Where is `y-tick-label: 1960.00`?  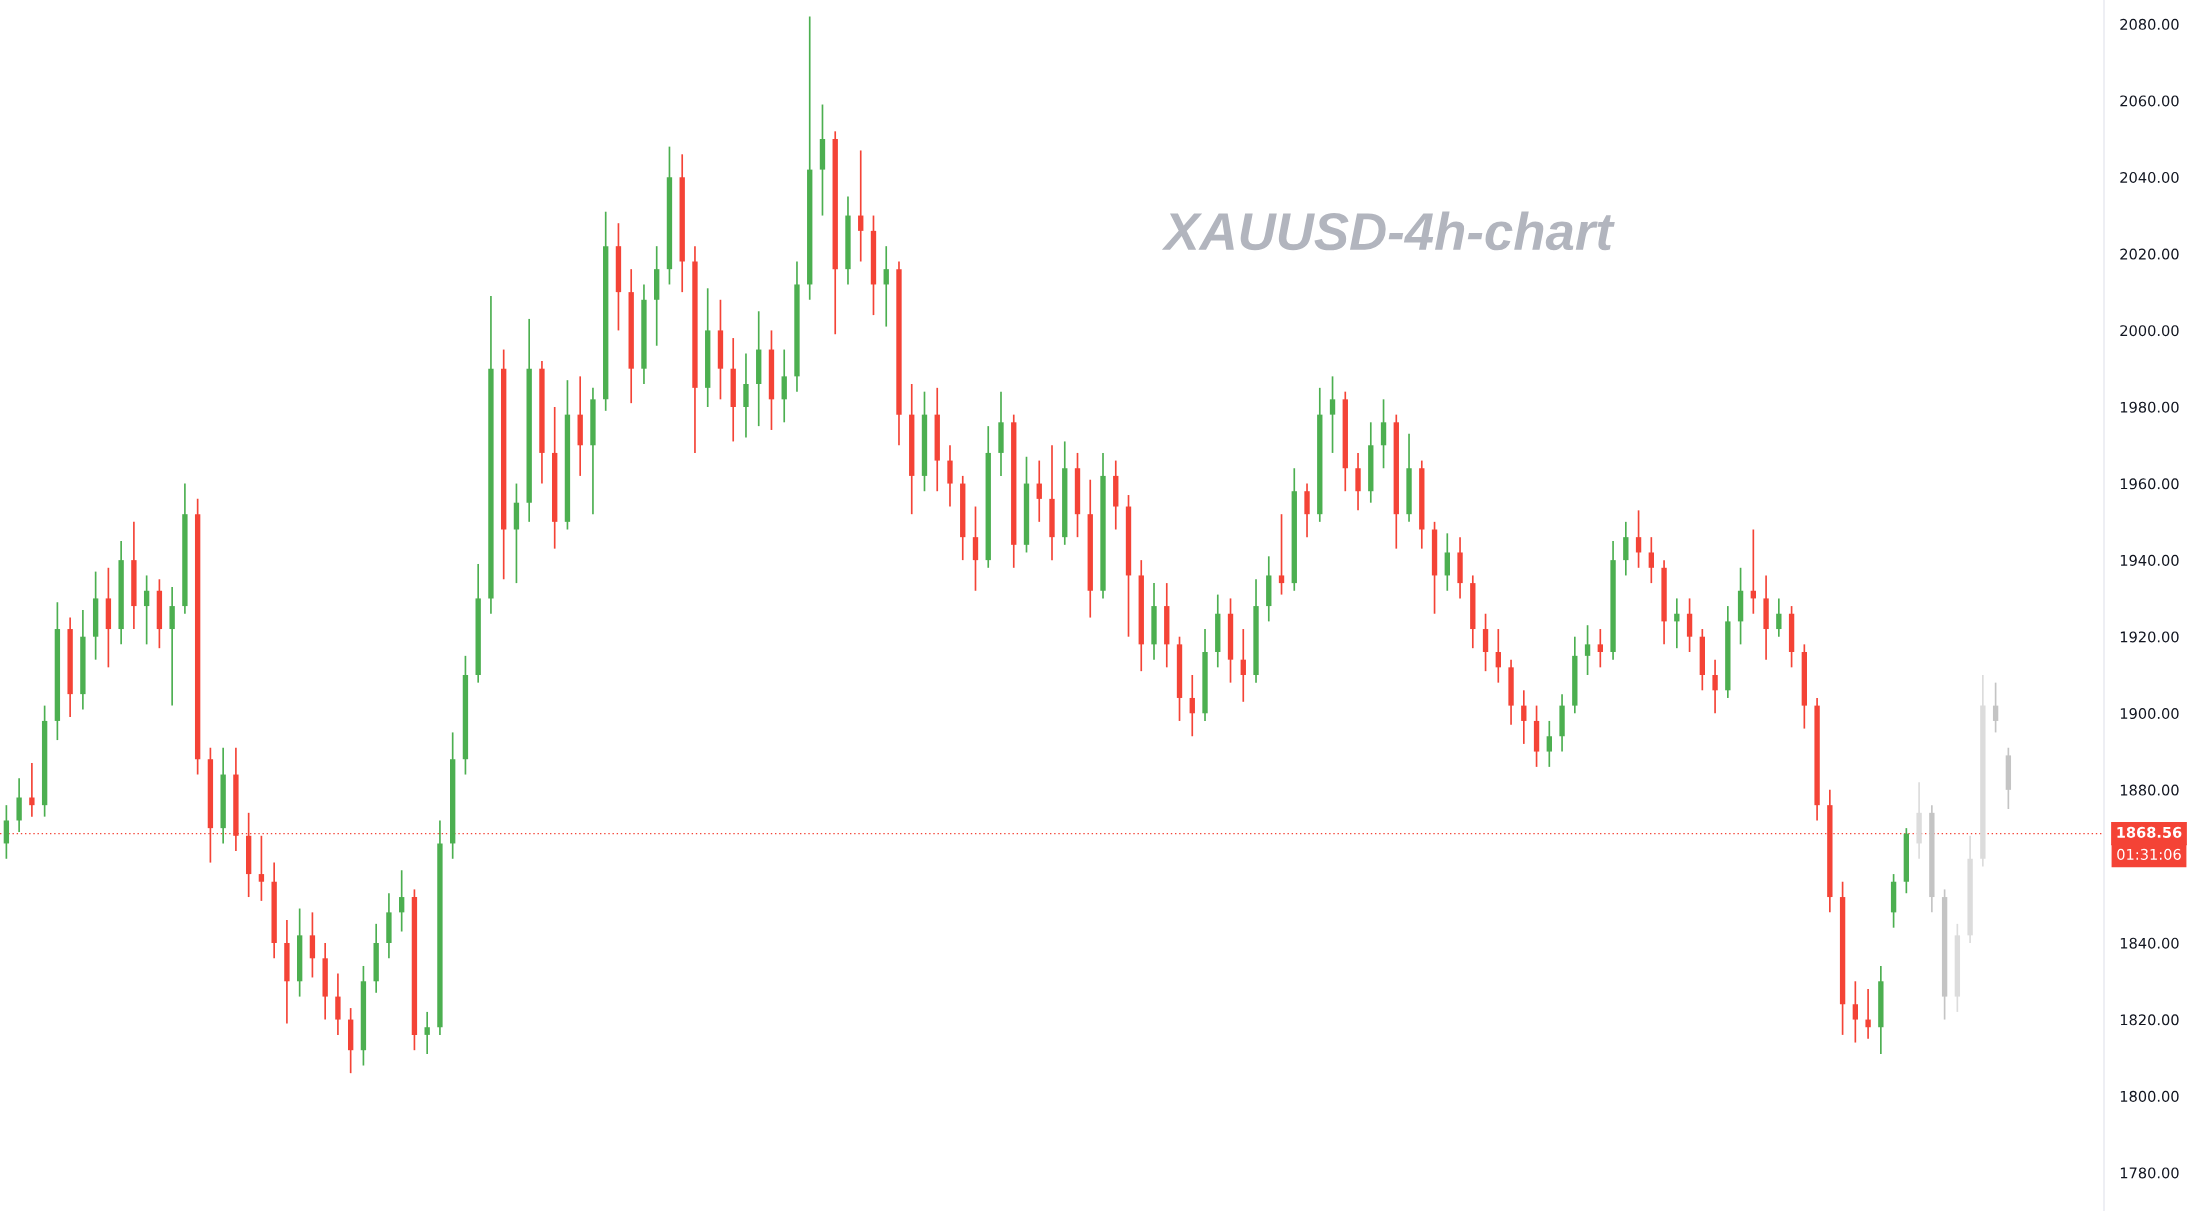 y-tick-label: 1960.00 is located at coordinates (2149, 484).